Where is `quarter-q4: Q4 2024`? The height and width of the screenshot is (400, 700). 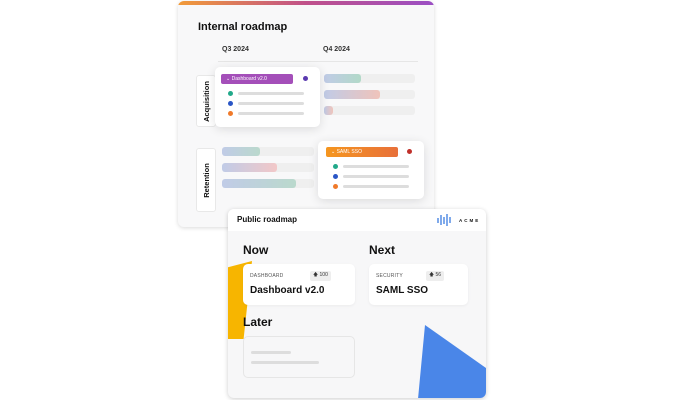
quarter-q4: Q4 2024 is located at coordinates (336, 49).